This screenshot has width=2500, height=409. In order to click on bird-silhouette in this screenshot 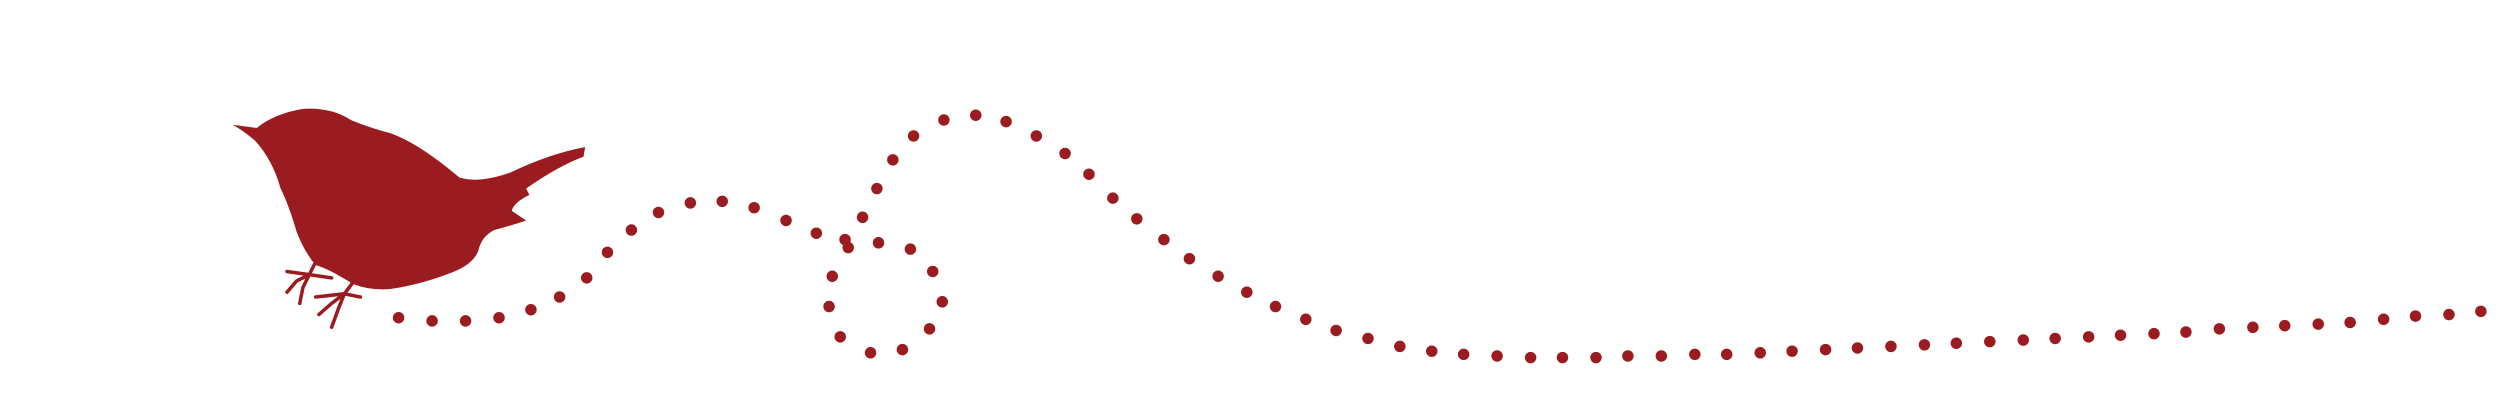, I will do `click(409, 199)`.